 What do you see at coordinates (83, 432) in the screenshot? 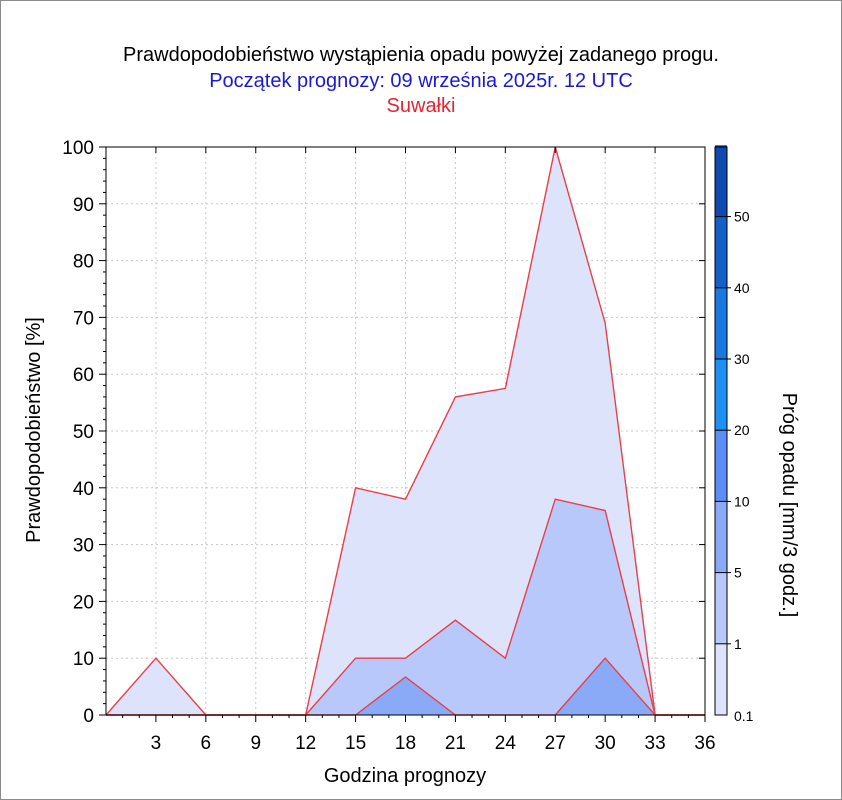
I see `y-tick-label-50: 50` at bounding box center [83, 432].